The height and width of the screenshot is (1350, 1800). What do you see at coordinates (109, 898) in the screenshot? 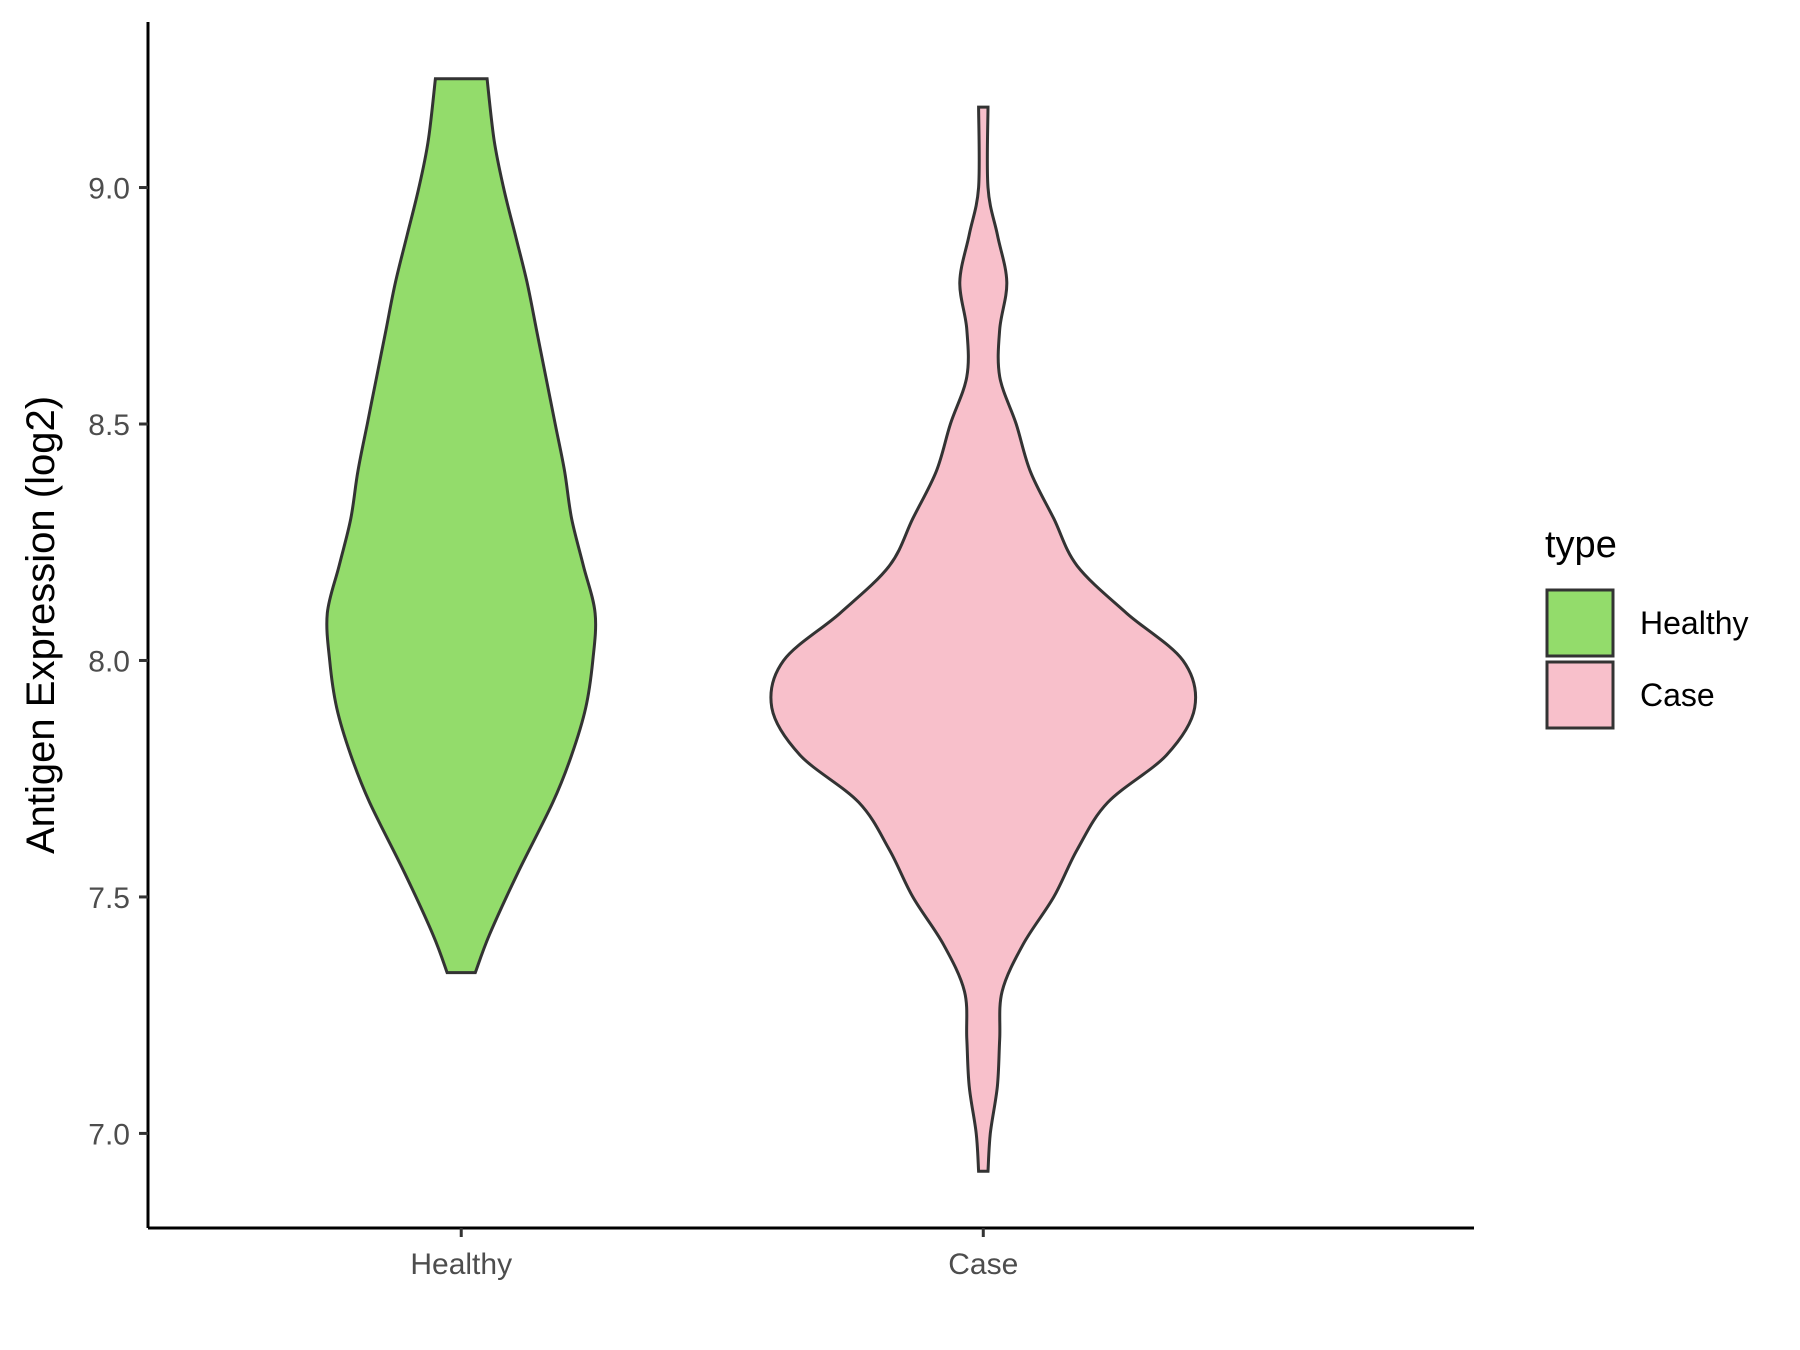
I see `y-tick-label: 7.5` at bounding box center [109, 898].